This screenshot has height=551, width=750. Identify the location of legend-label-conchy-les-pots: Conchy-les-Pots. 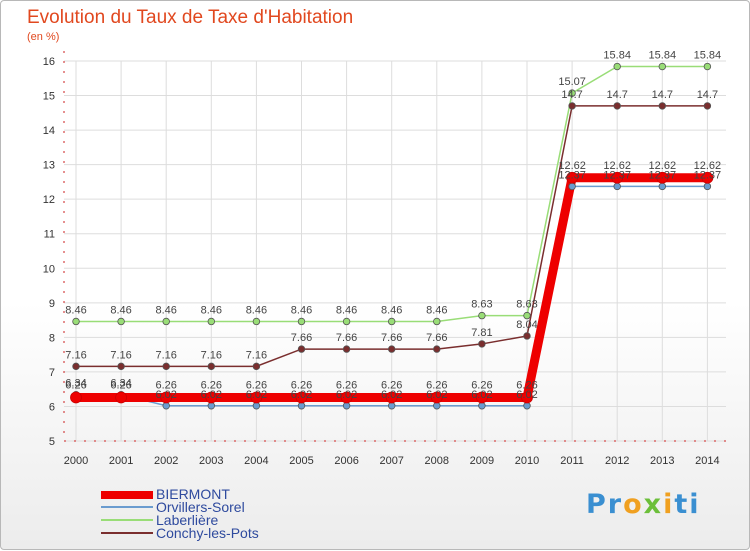
(207, 533).